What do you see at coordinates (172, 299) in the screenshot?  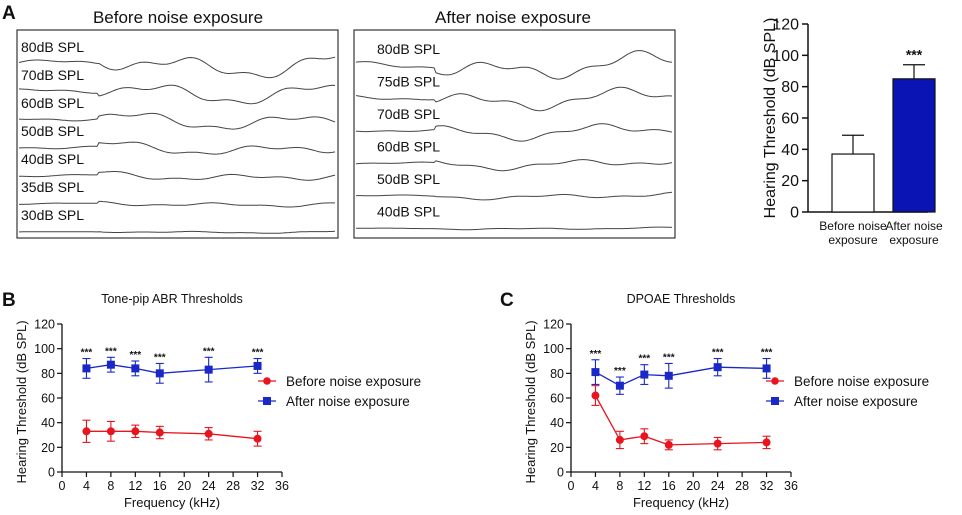 I see `chart-title: Tone-pip ABR Thresholds` at bounding box center [172, 299].